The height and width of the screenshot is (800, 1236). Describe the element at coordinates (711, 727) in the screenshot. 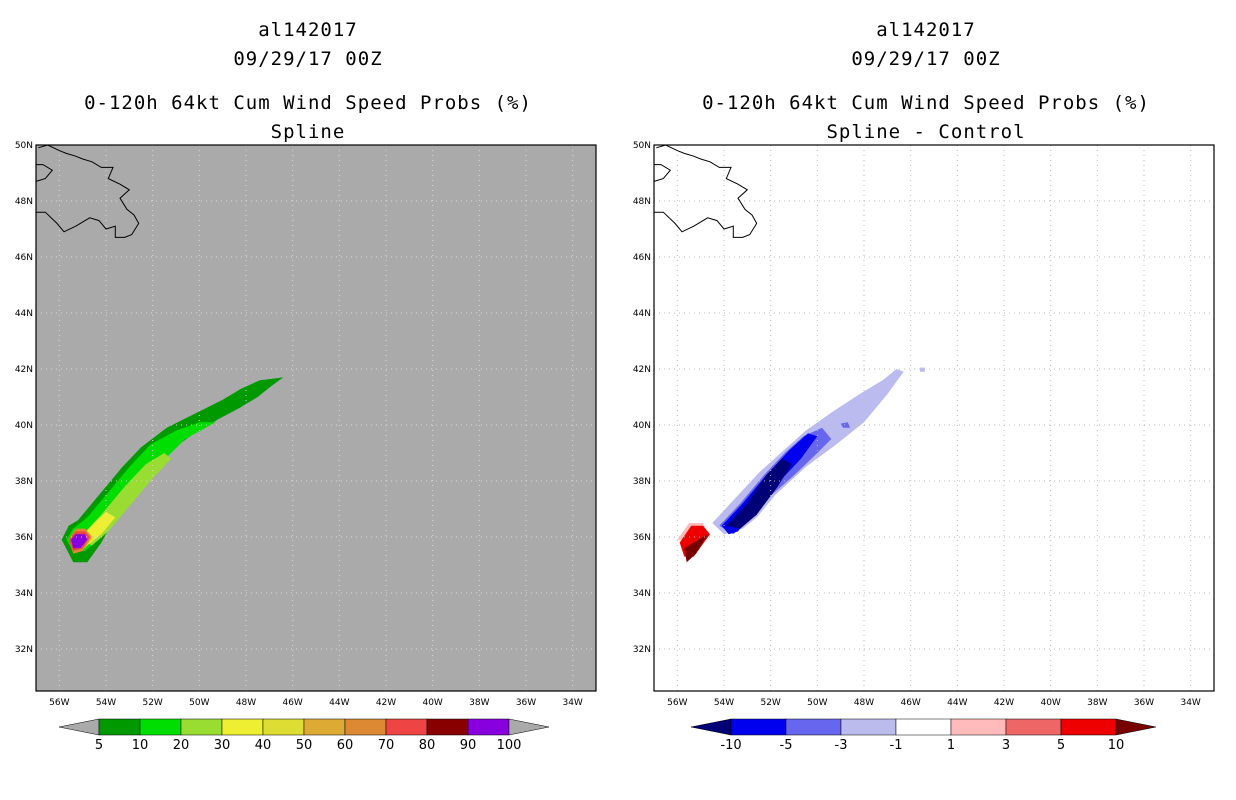

I see `right-colorbar-under-arrow` at that location.